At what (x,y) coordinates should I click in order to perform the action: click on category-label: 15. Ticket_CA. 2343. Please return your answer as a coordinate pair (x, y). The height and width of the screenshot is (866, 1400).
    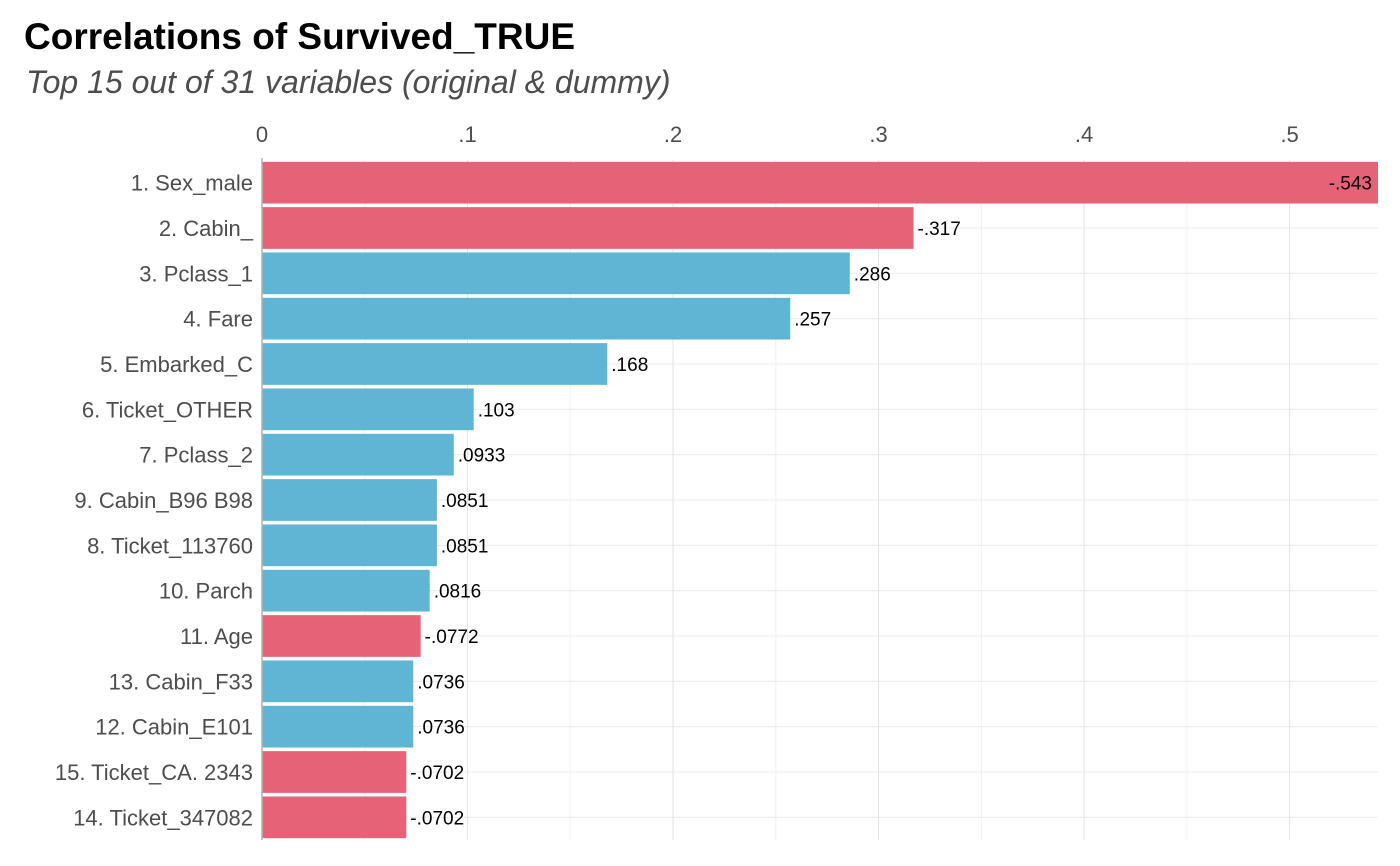
    Looking at the image, I should click on (154, 772).